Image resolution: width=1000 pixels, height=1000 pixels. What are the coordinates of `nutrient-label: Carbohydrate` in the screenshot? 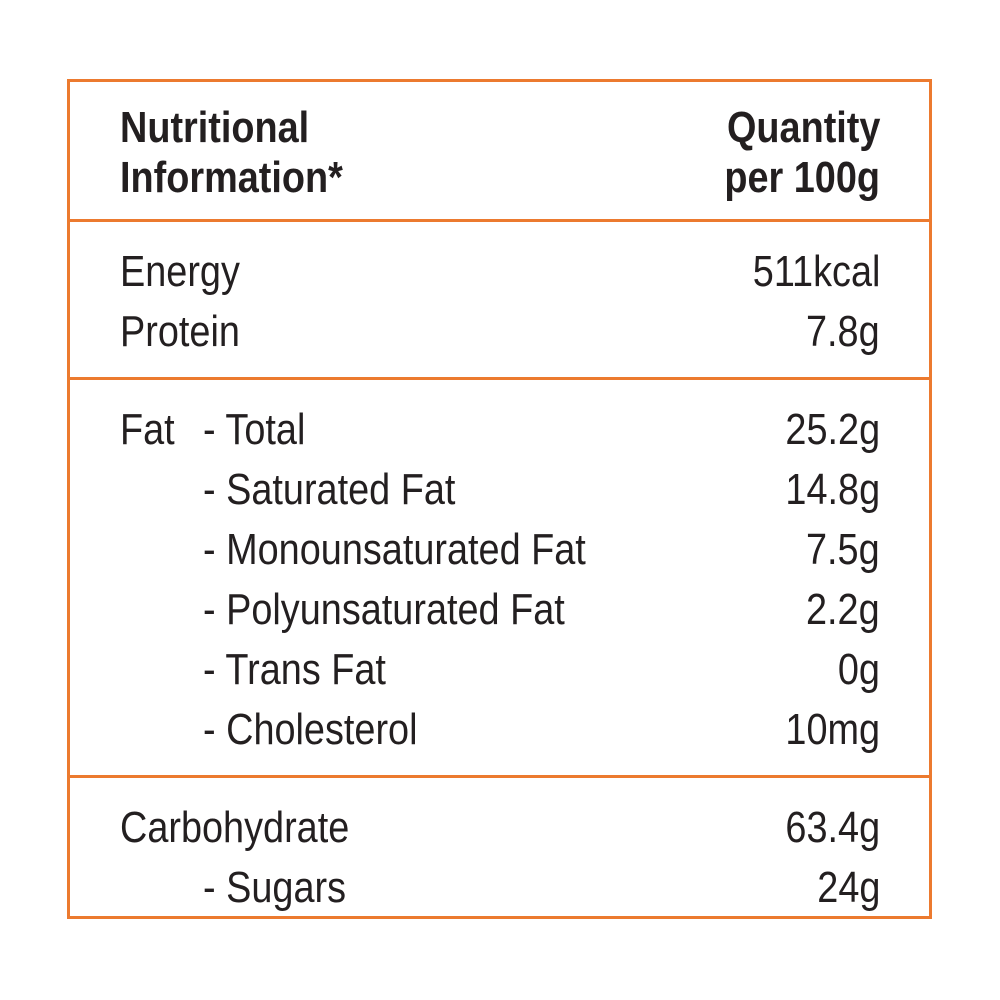 It's located at (235, 827).